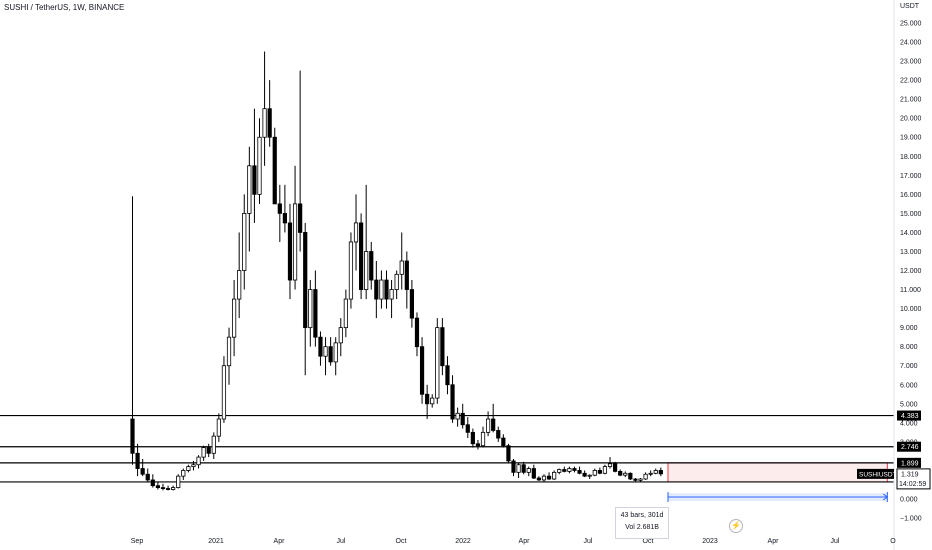  Describe the element at coordinates (911, 214) in the screenshot. I see `y-tick-label: 15.000` at that location.